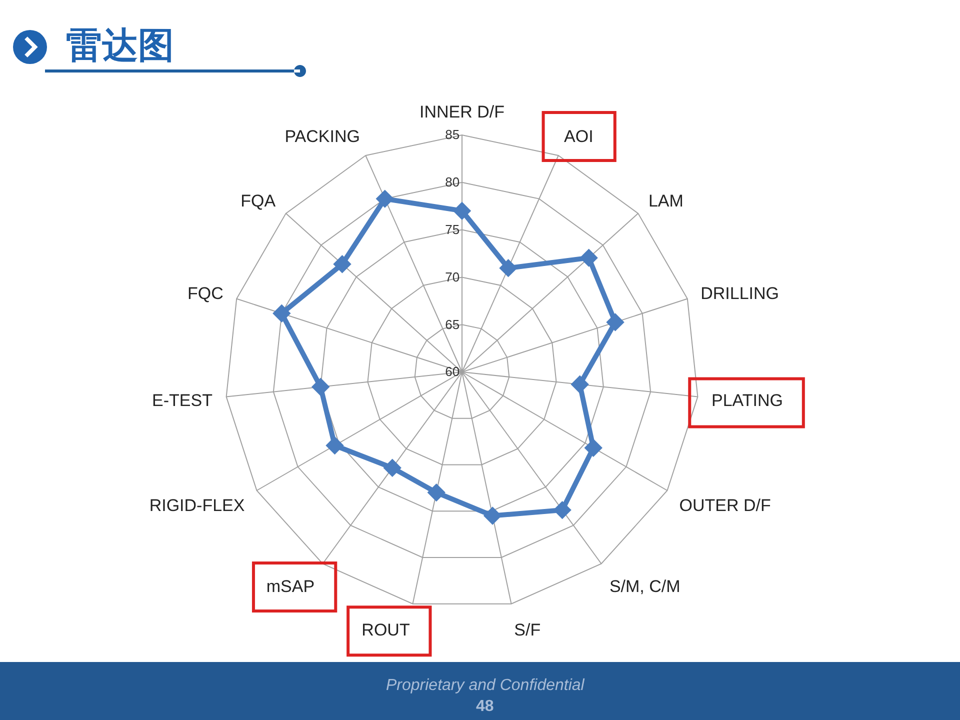  I want to click on y-tick-label: 85, so click(452, 134).